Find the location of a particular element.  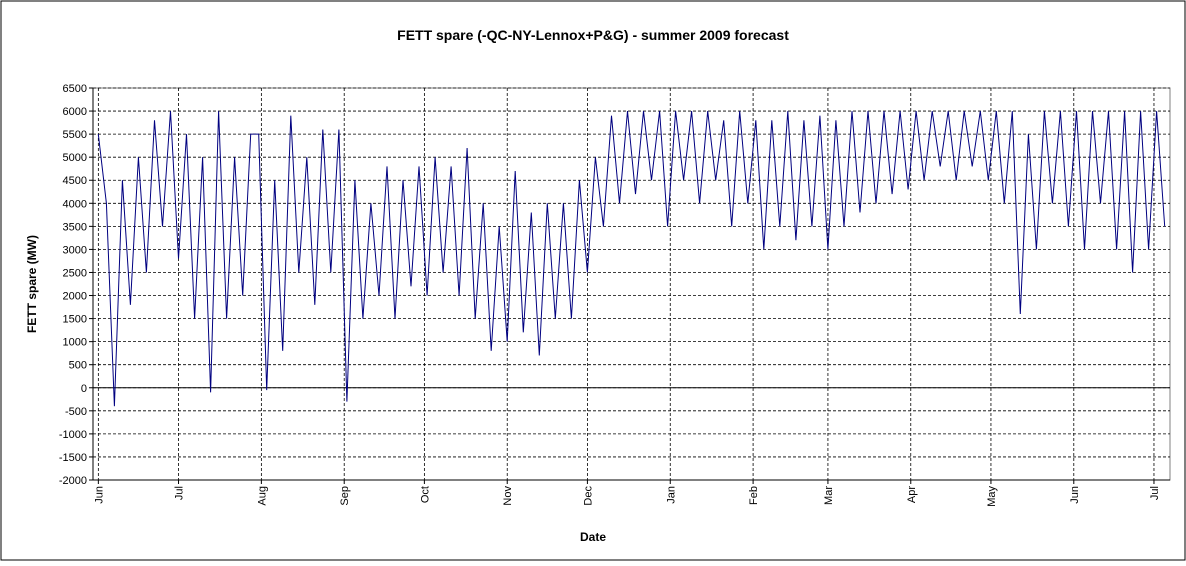

x-tick-label: May is located at coordinates (992, 496).